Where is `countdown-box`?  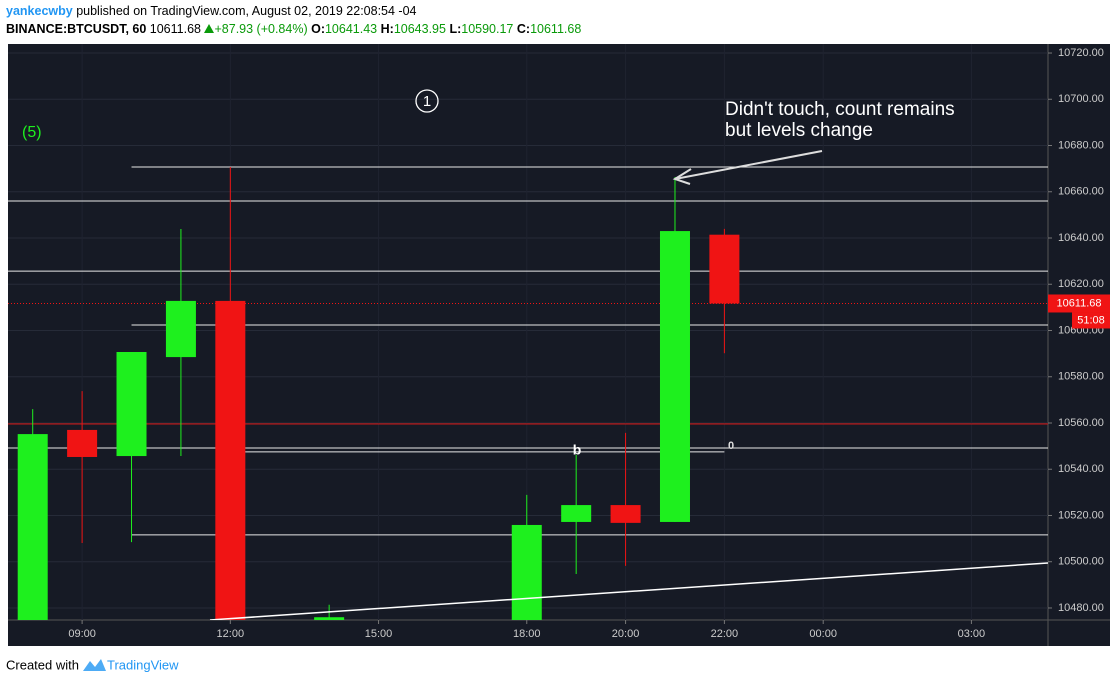
countdown-box is located at coordinates (1091, 320).